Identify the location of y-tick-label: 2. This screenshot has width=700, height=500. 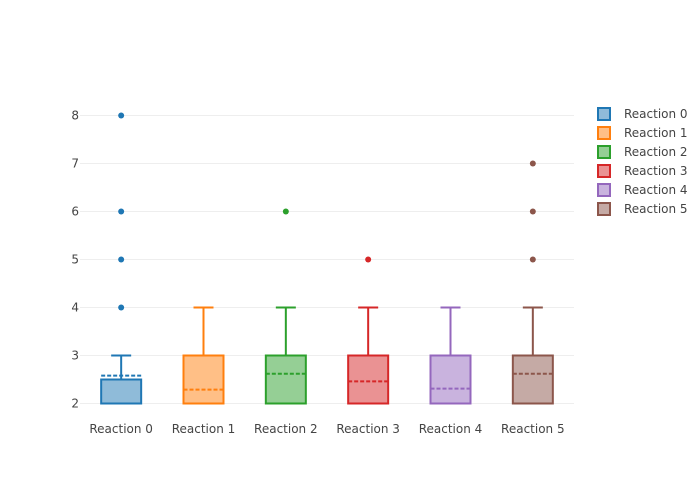
(75, 404).